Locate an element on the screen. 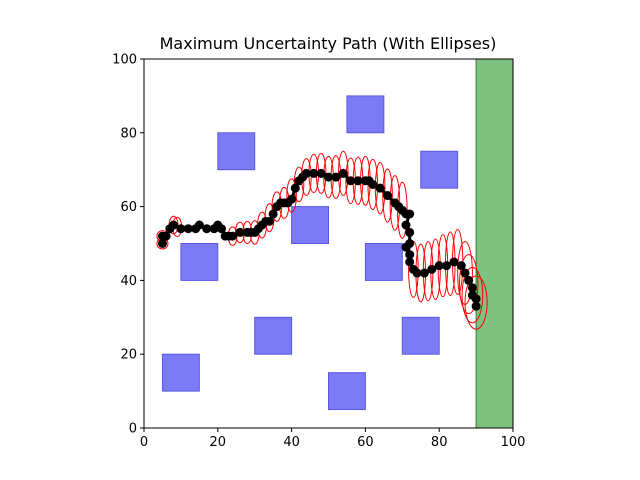 The image size is (640, 480). goal-region is located at coordinates (494, 243).